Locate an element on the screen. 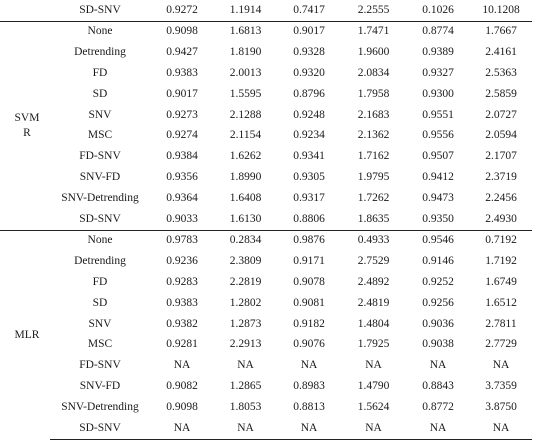 The width and height of the screenshot is (536, 440). table-row: MSC 0.9281 2.2913 0.9076 1.7925 0.9038 2.7729 is located at coordinates (266, 345).